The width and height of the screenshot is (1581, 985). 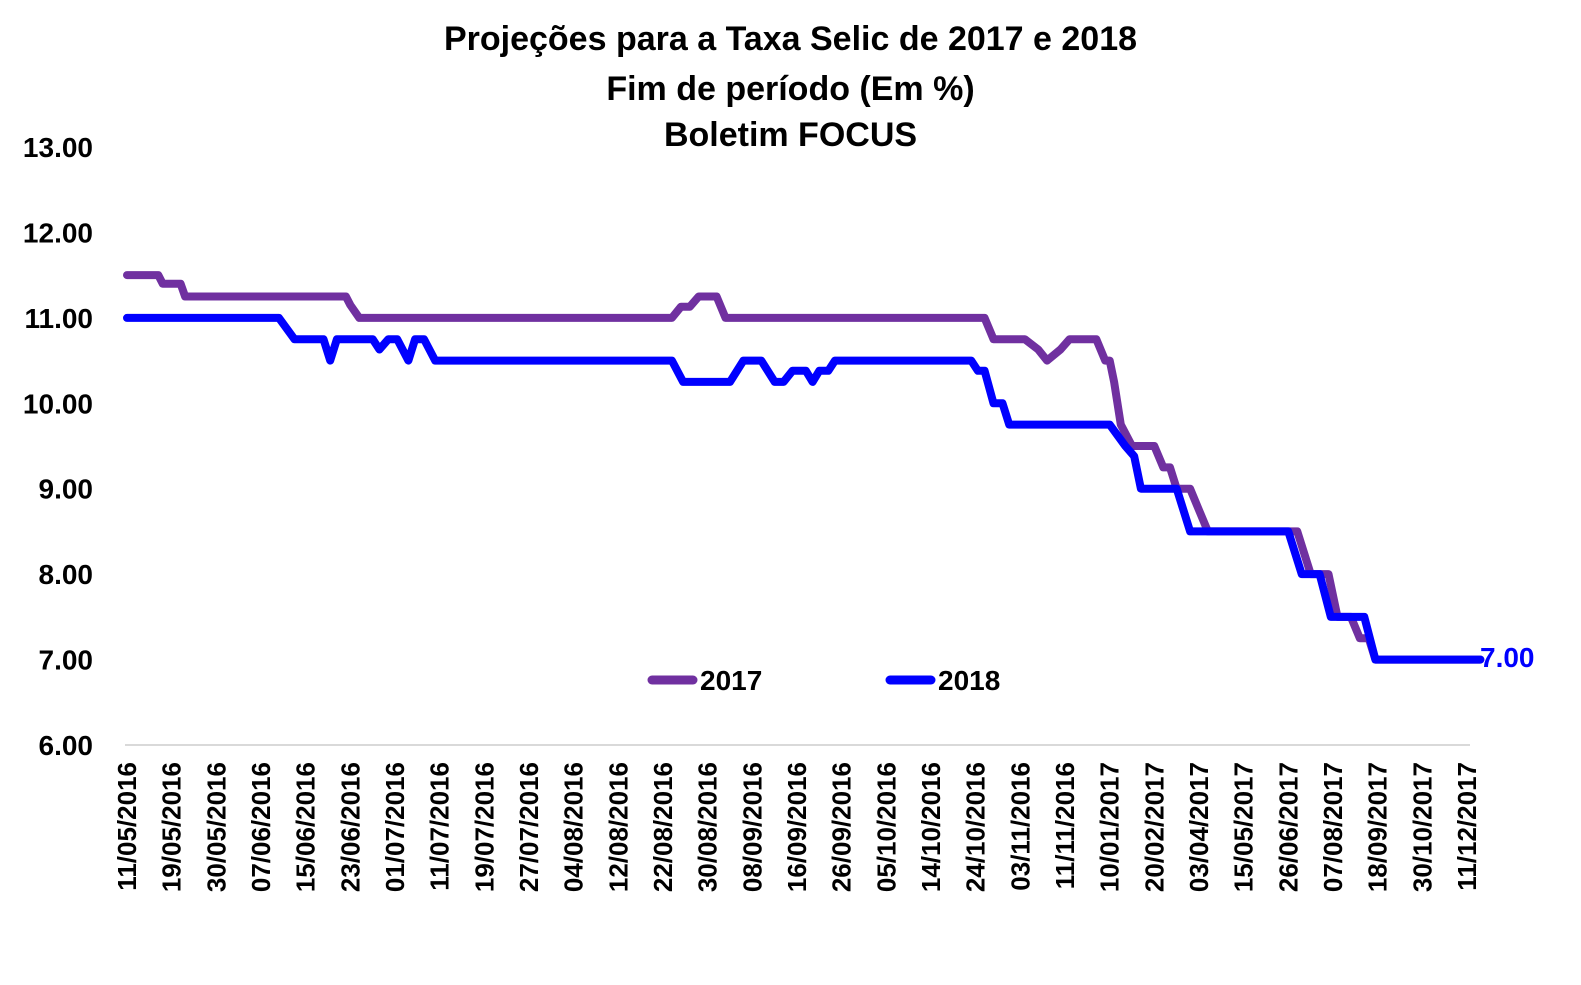 What do you see at coordinates (823, 680) in the screenshot?
I see `legend: 2017 2018` at bounding box center [823, 680].